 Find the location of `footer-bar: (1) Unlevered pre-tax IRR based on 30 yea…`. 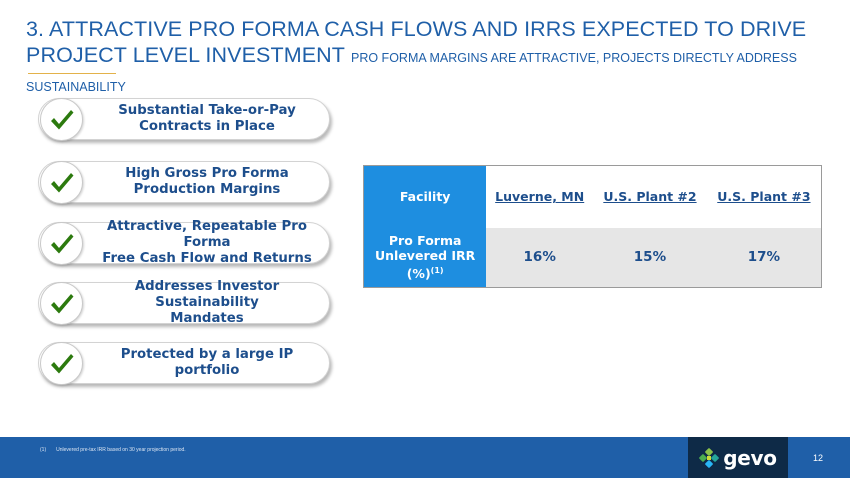

footer-bar: (1) Unlevered pre-tax IRR based on 30 yea… is located at coordinates (425, 457).